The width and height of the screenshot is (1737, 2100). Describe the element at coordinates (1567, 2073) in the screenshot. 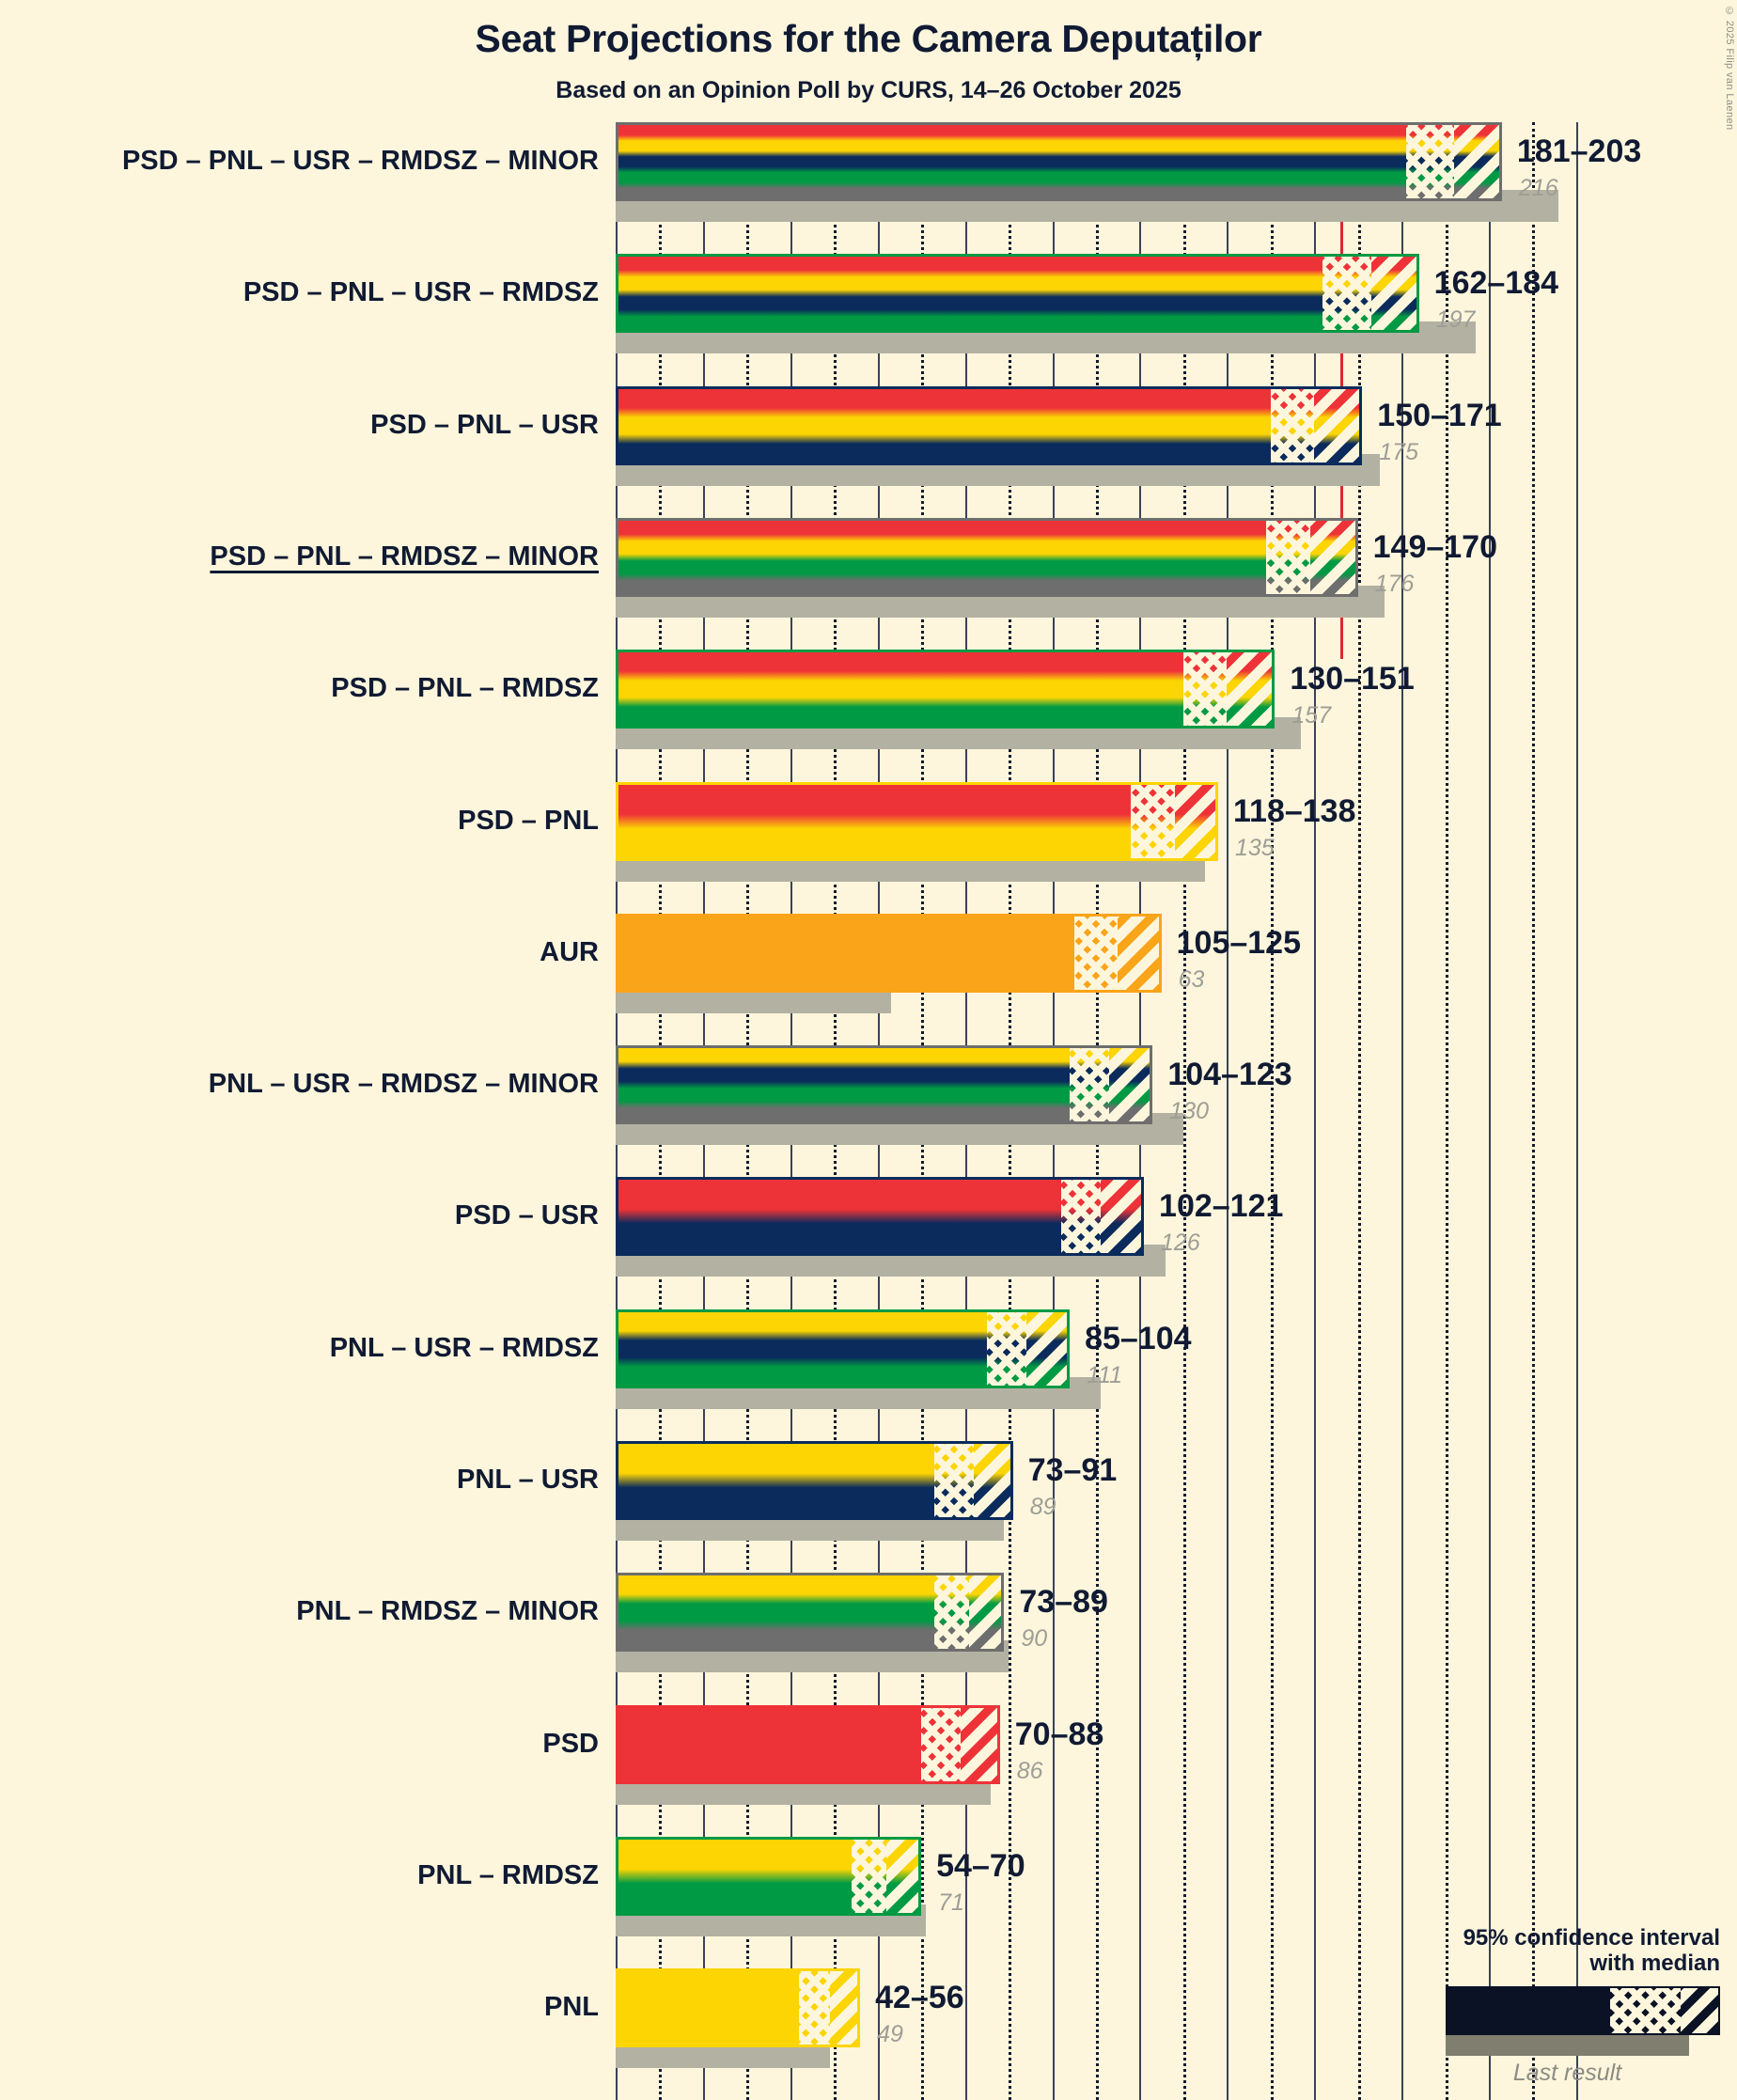

I see `legend-last-result-label: Last result` at that location.